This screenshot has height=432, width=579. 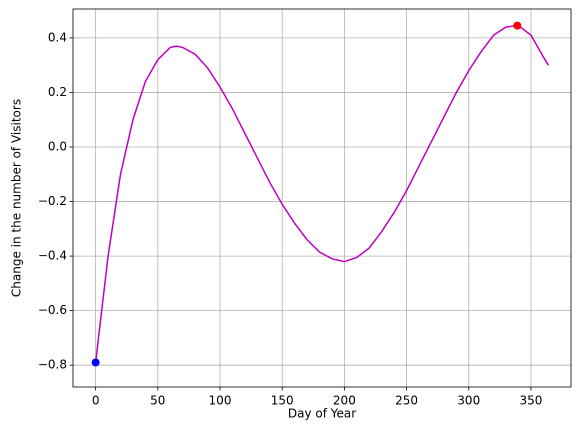 What do you see at coordinates (57, 147) in the screenshot?
I see `y-tick-label: 0.0` at bounding box center [57, 147].